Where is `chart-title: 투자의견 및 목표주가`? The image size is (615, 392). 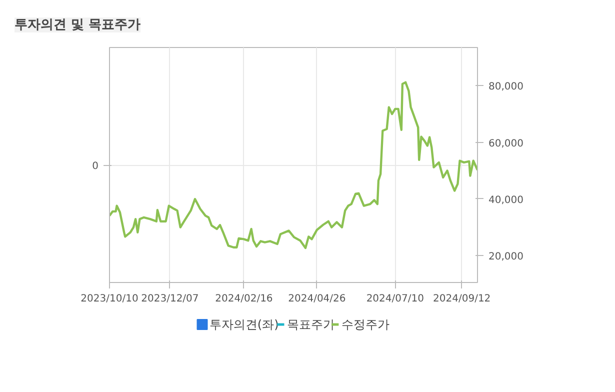
chart-title: 투자의견 및 목표주가 is located at coordinates (77, 25).